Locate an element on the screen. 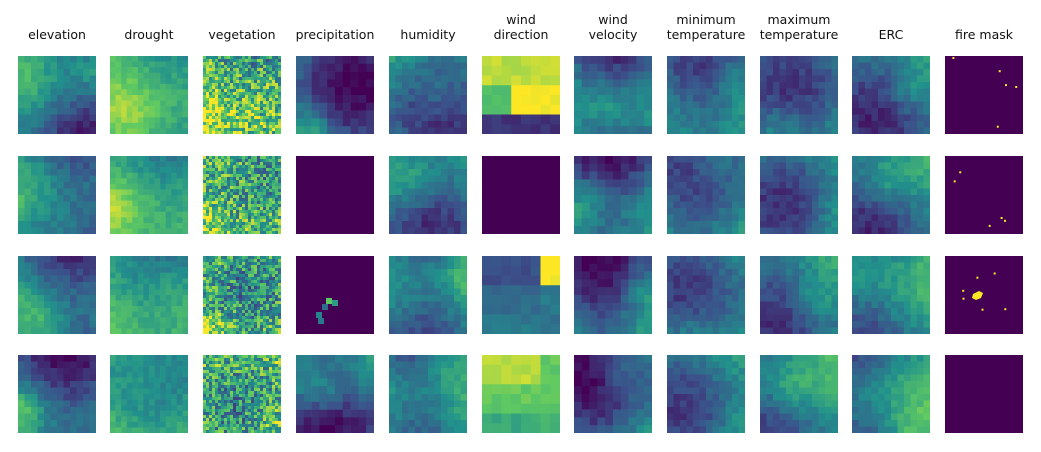 This screenshot has width=1041, height=452. column-label-precipitation: precipitation is located at coordinates (335, 34).